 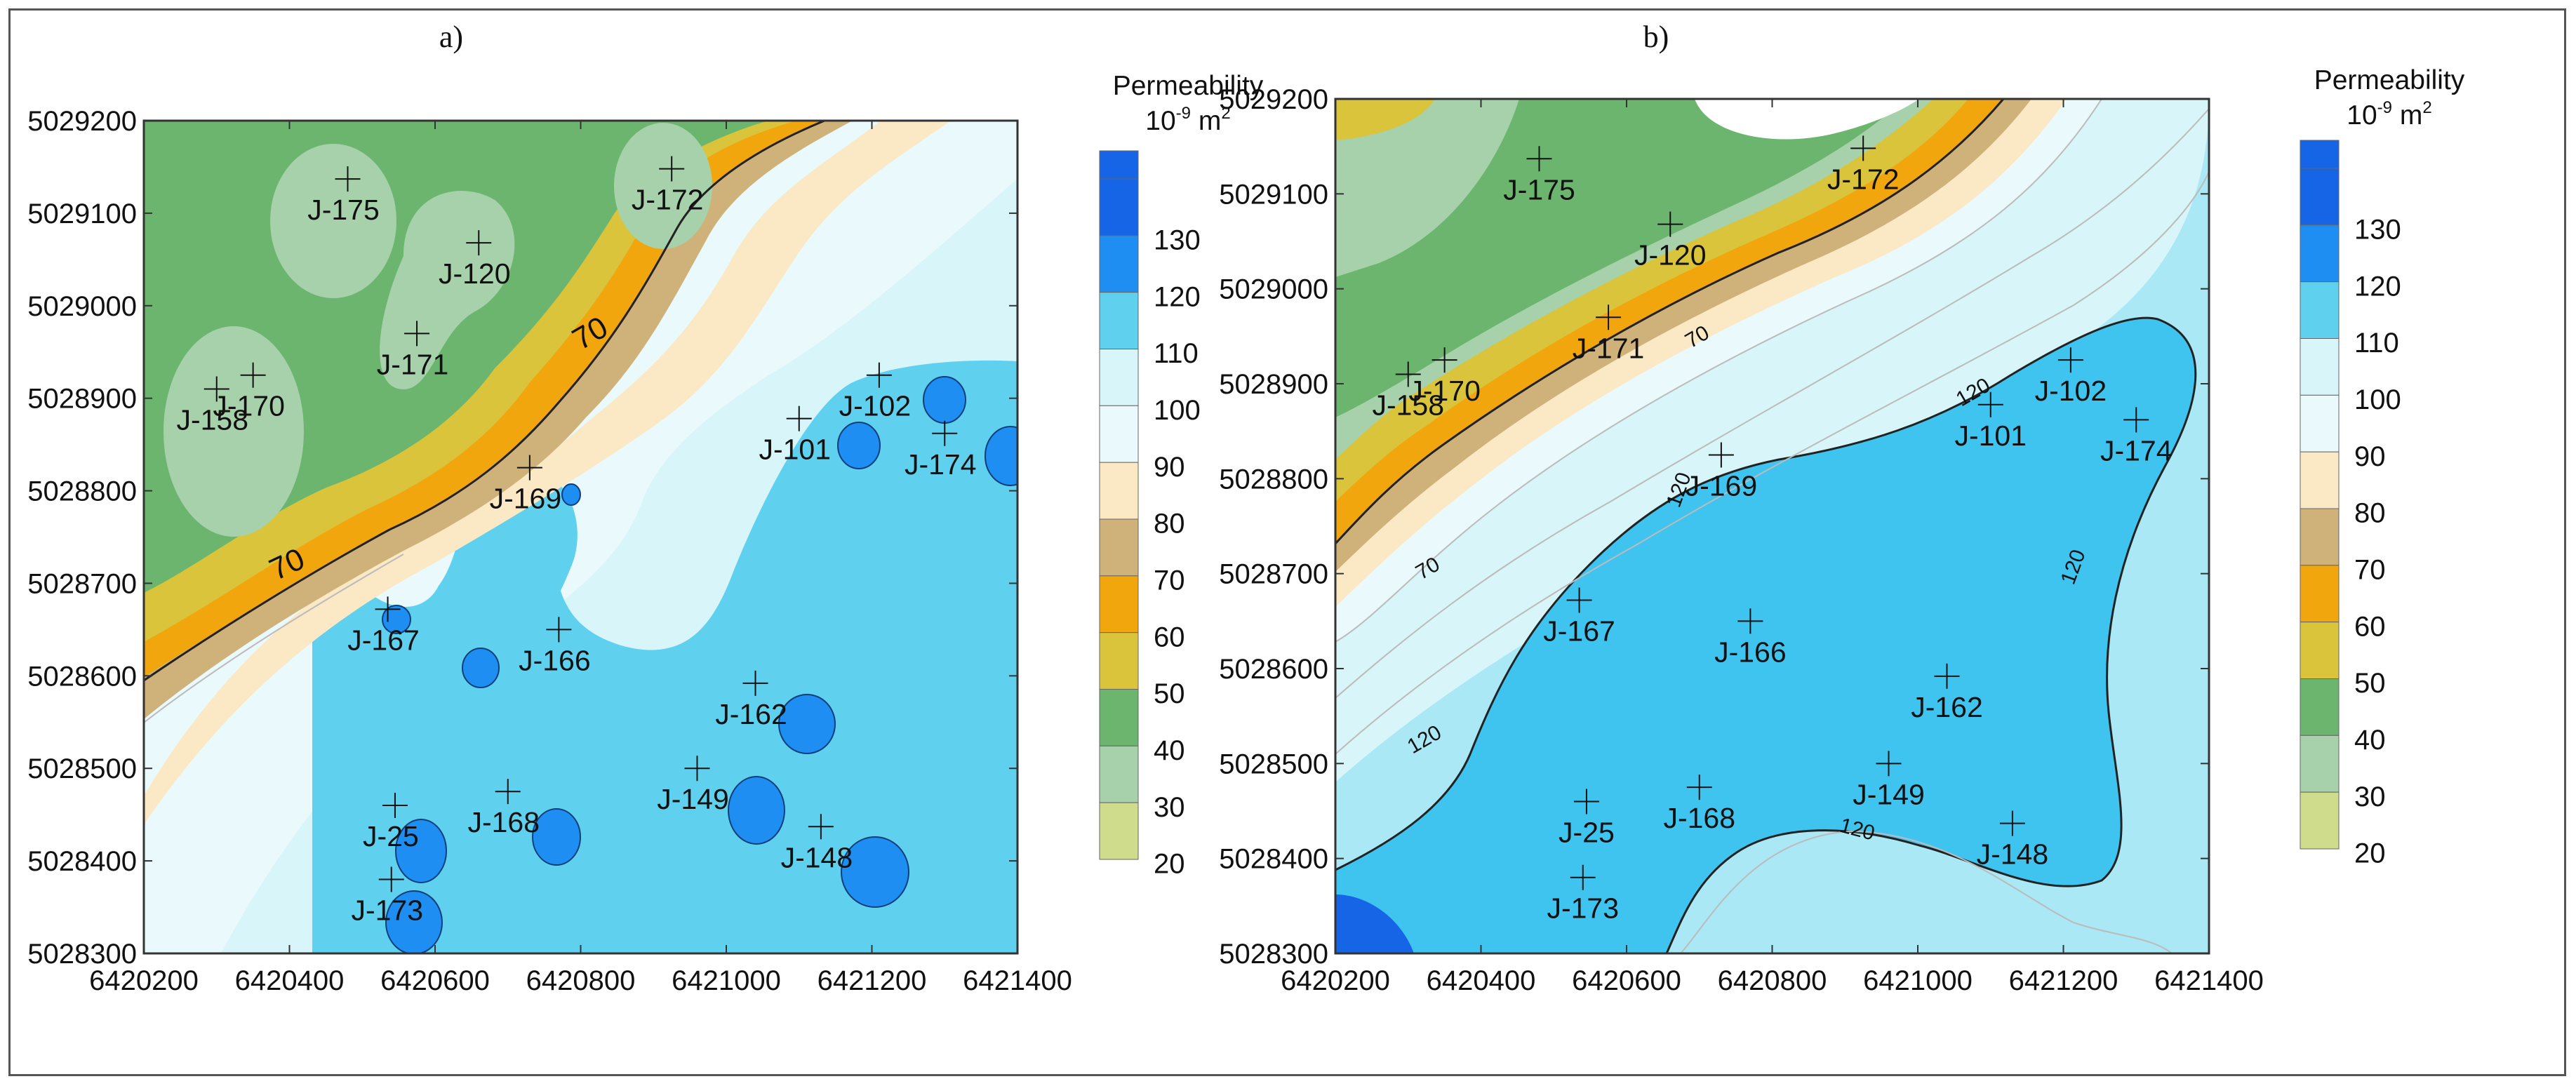 What do you see at coordinates (451, 37) in the screenshot?
I see `panel-label-a: a)` at bounding box center [451, 37].